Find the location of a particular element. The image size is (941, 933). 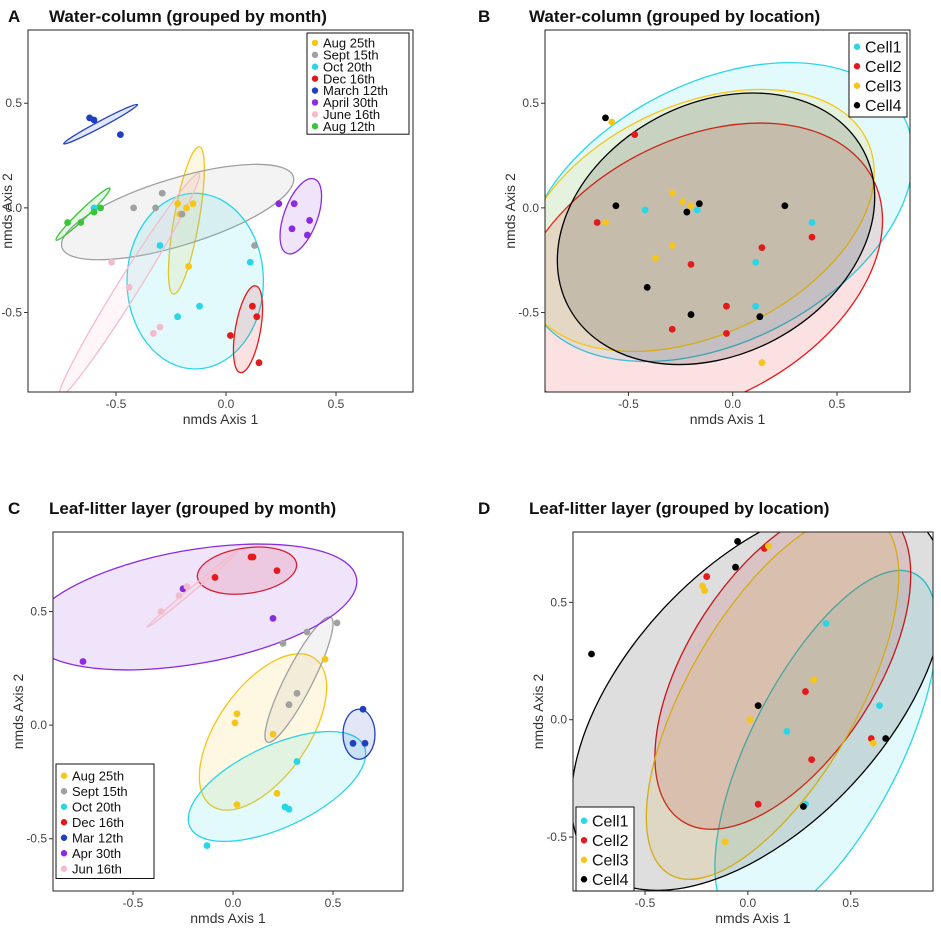

ellipse-cell3 is located at coordinates (710, 220).